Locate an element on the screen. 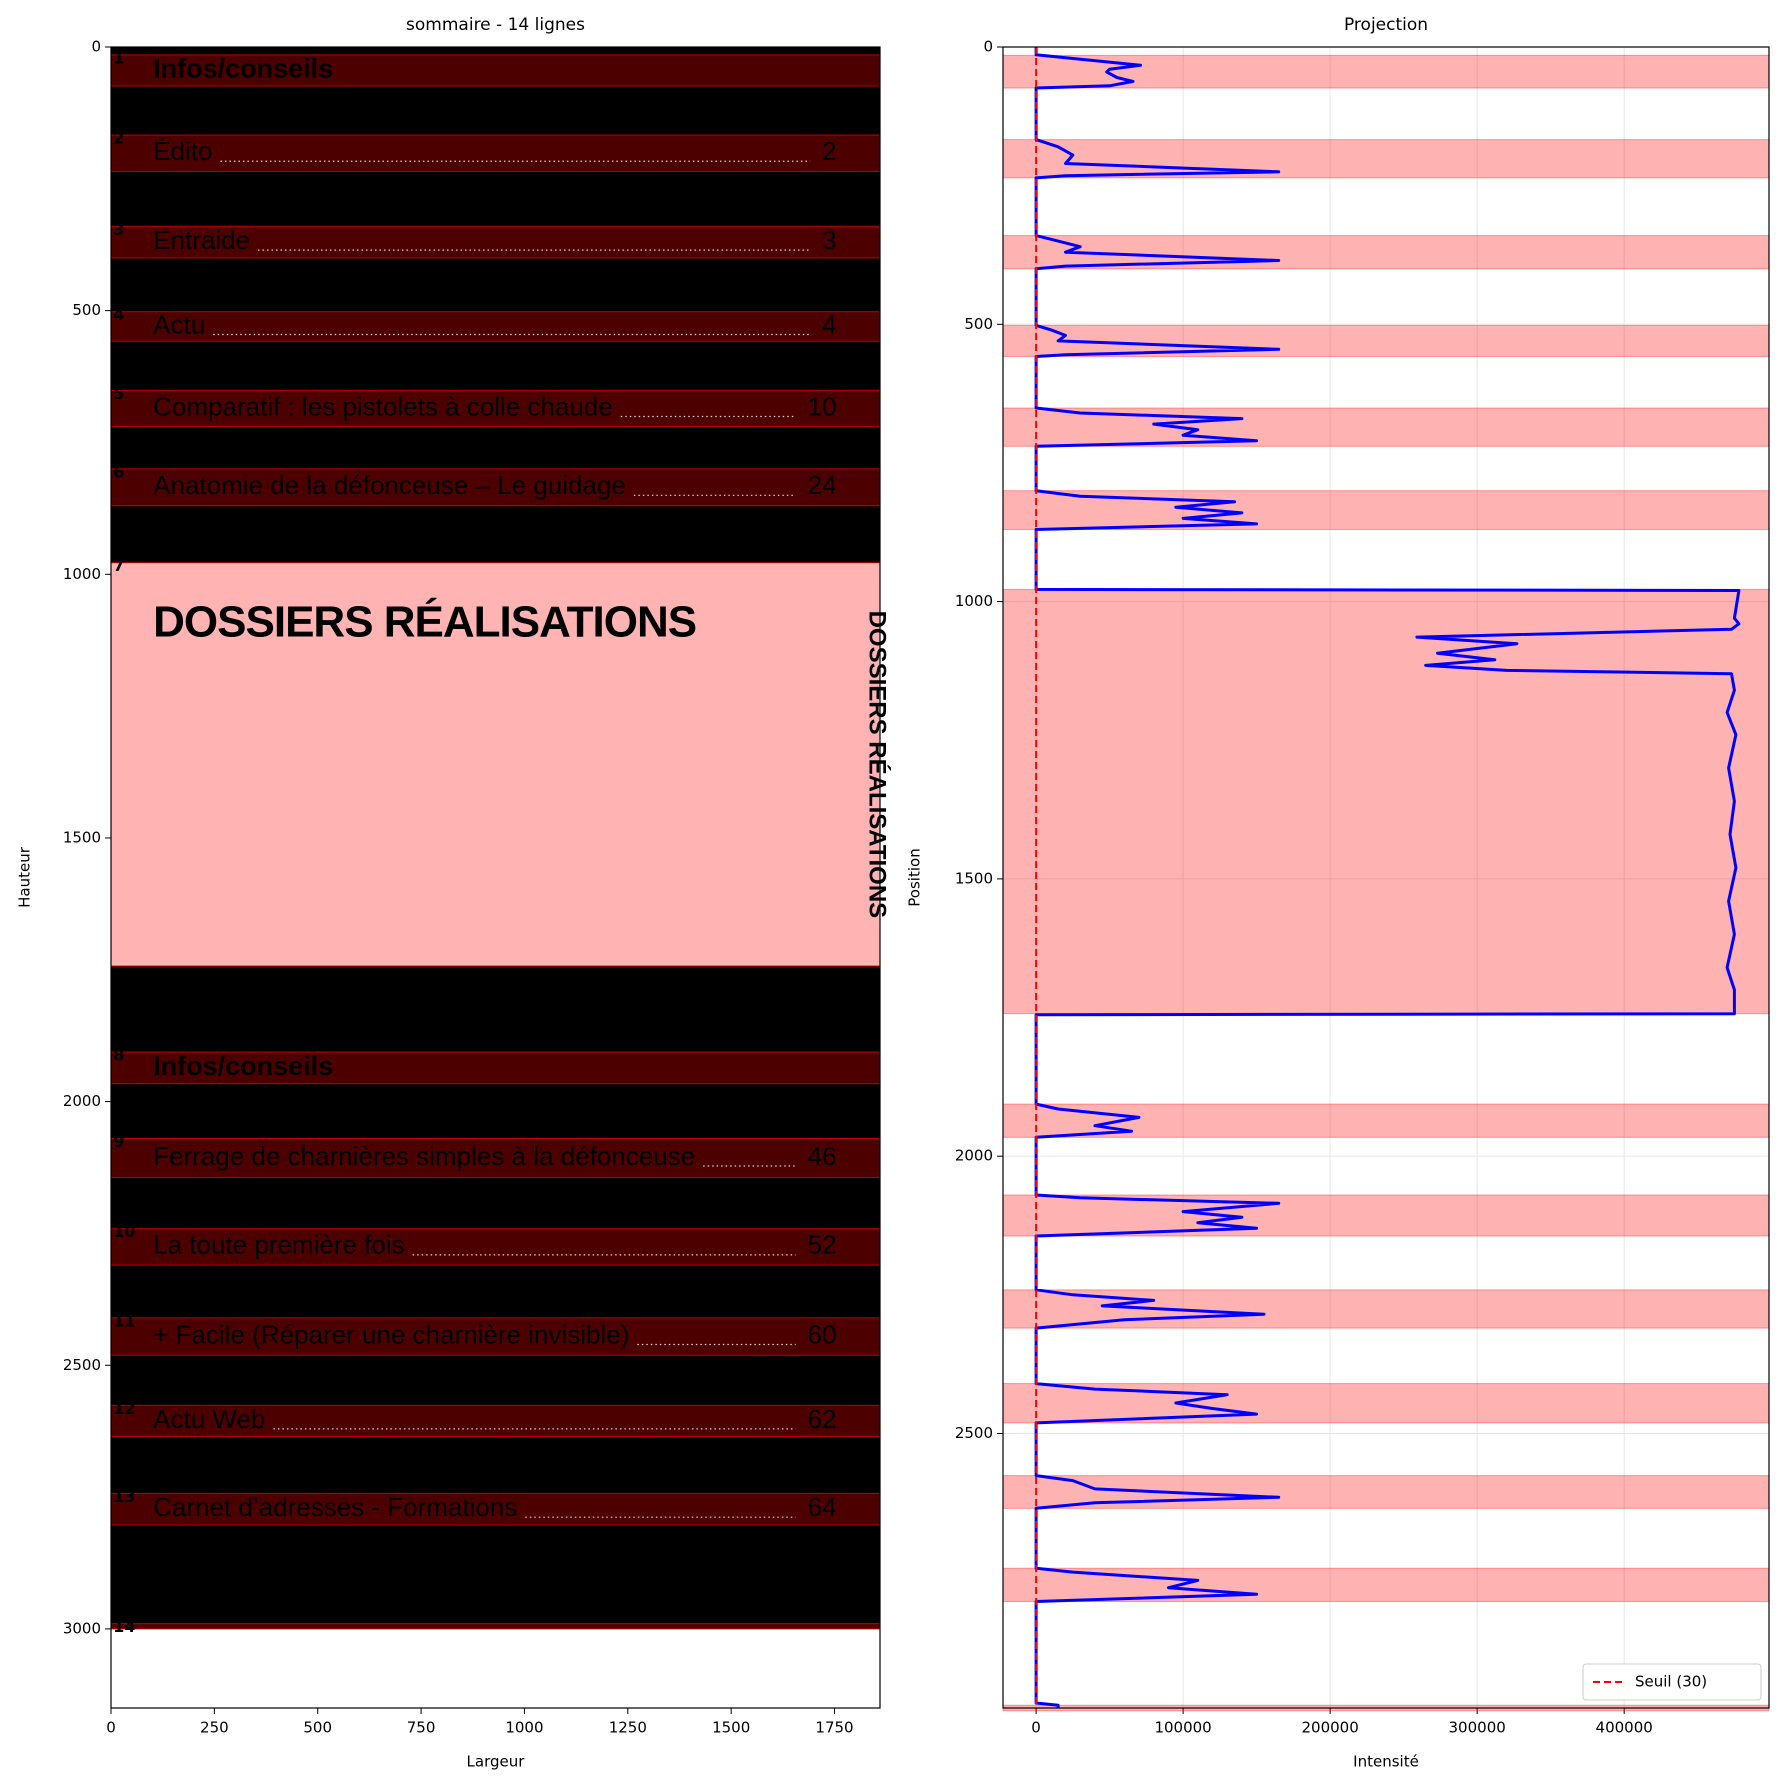 The width and height of the screenshot is (1783, 1785). x-tick-label: 1000 is located at coordinates (524, 1728).